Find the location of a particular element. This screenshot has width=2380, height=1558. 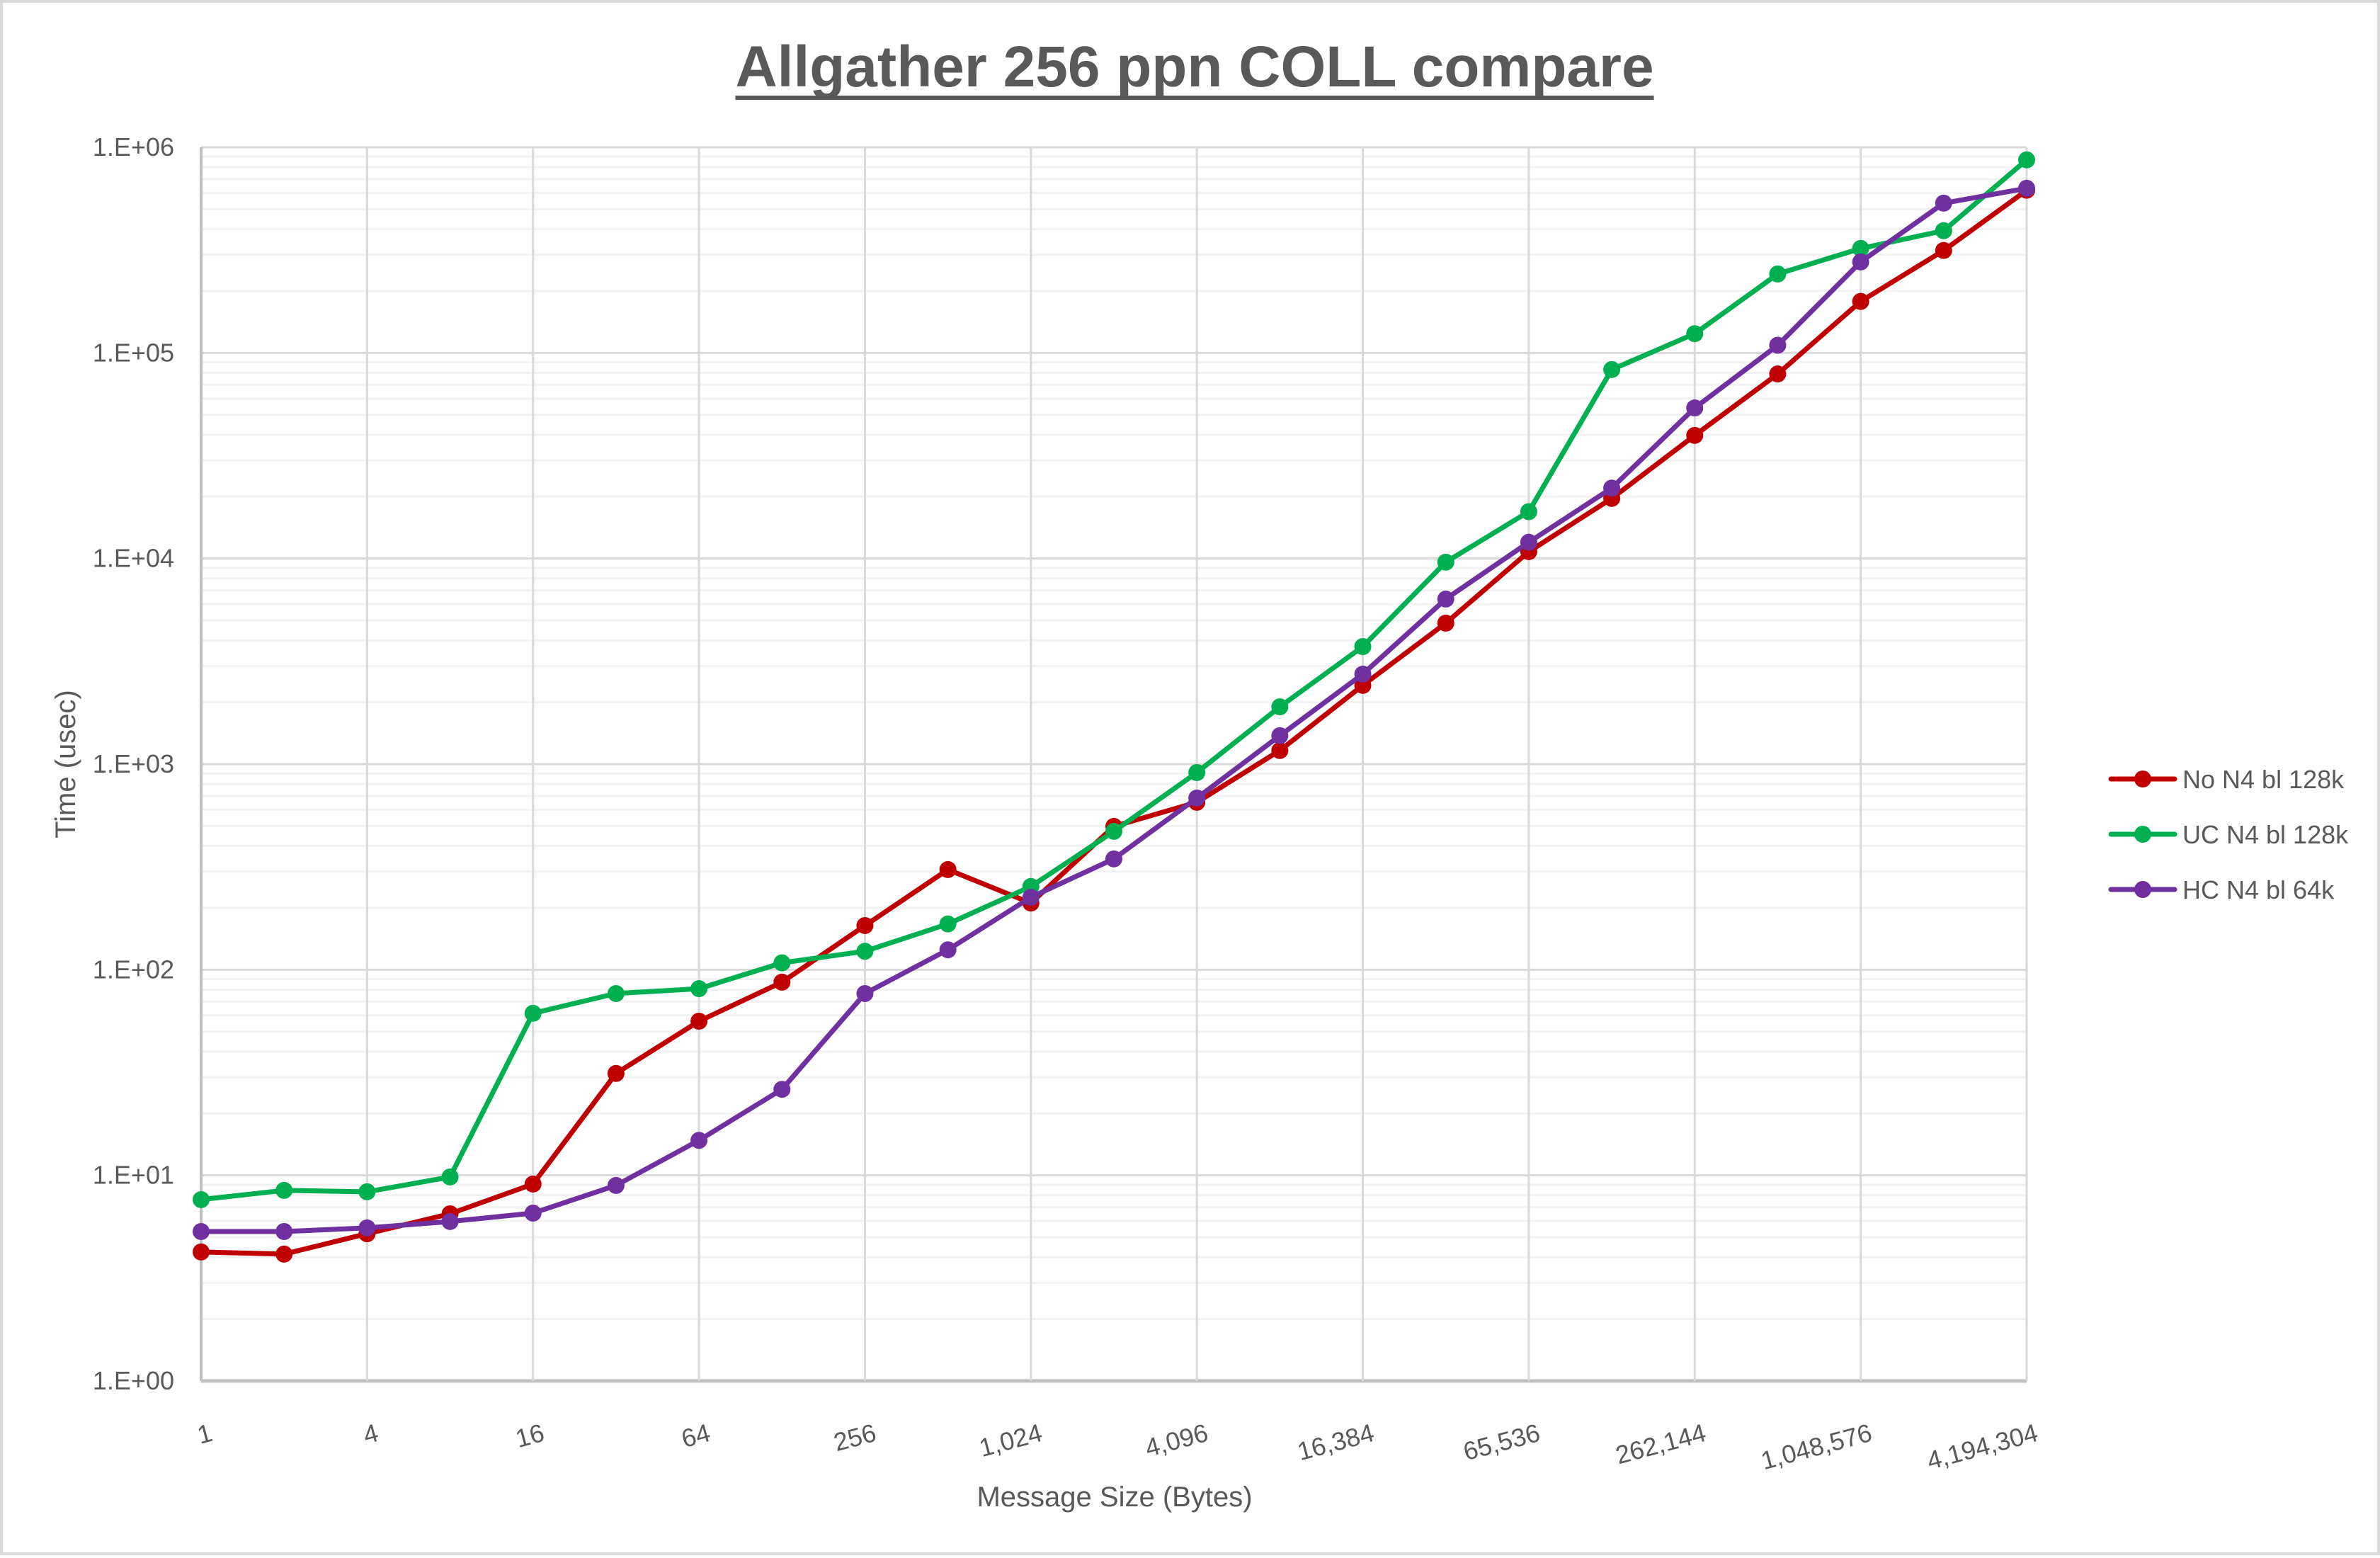

x-tick-label: 64 is located at coordinates (695, 1435).